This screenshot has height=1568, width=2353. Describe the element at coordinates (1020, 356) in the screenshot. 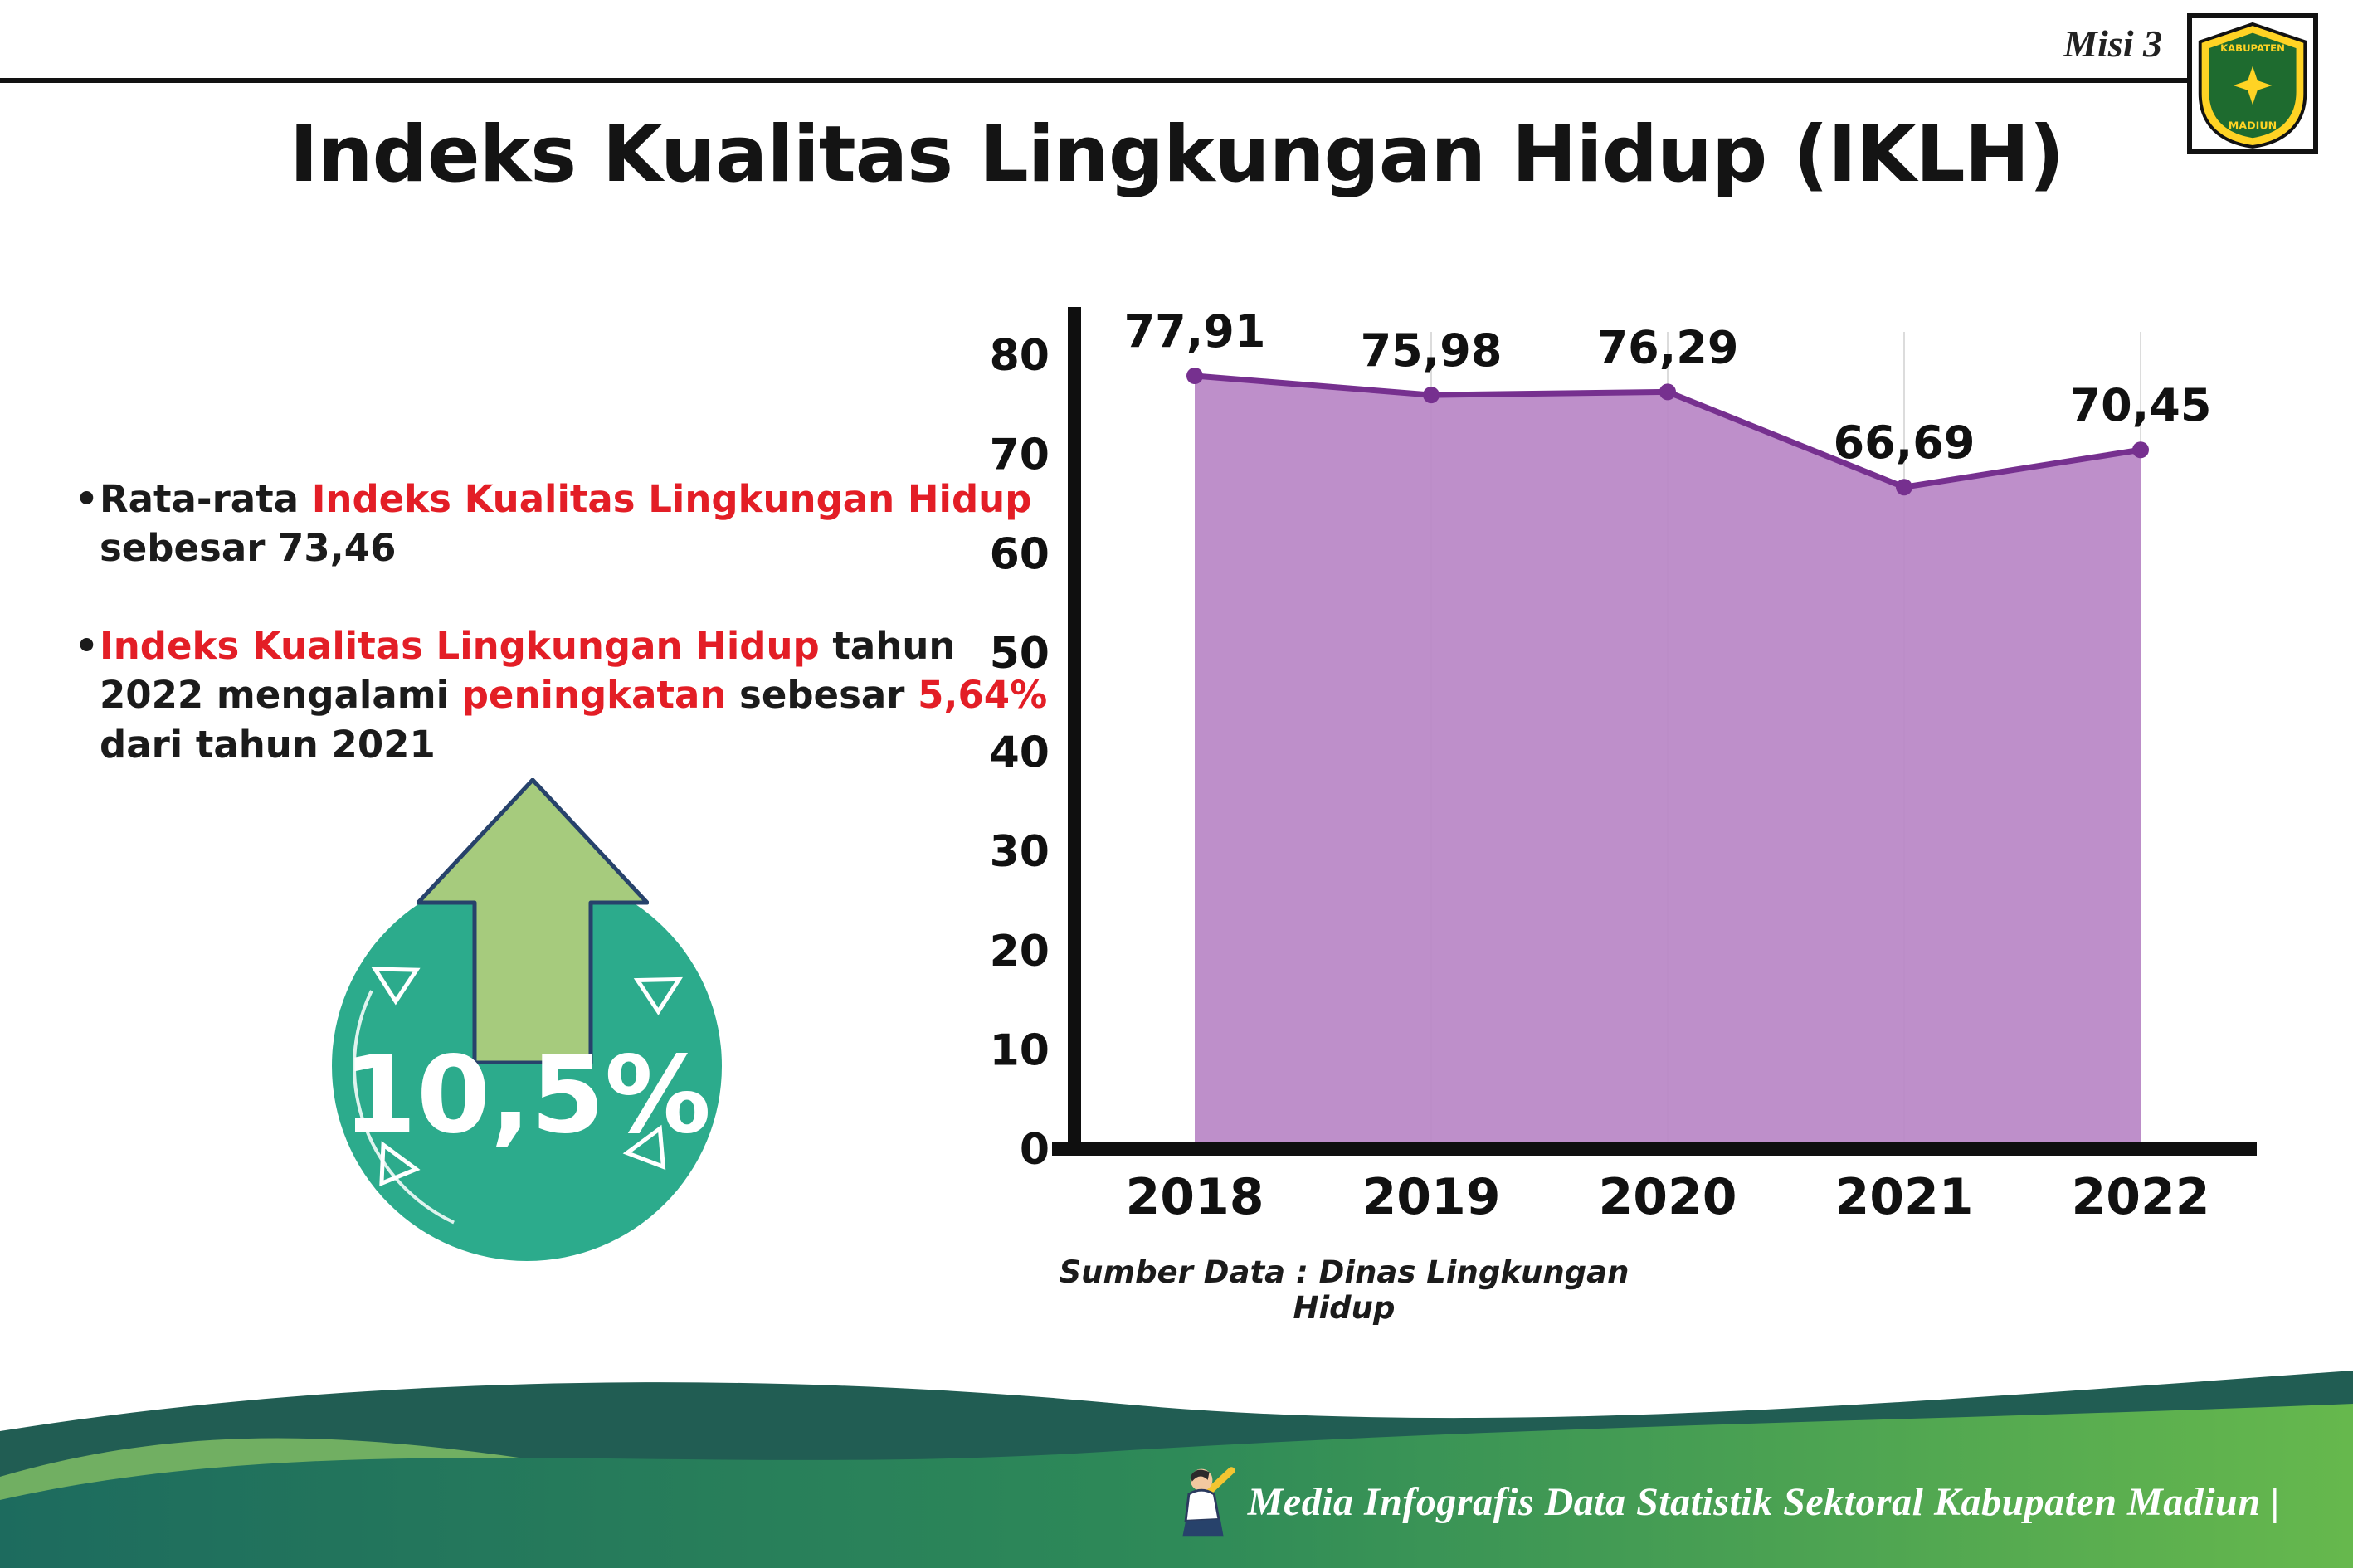

I see `y-tick-label: 80` at that location.